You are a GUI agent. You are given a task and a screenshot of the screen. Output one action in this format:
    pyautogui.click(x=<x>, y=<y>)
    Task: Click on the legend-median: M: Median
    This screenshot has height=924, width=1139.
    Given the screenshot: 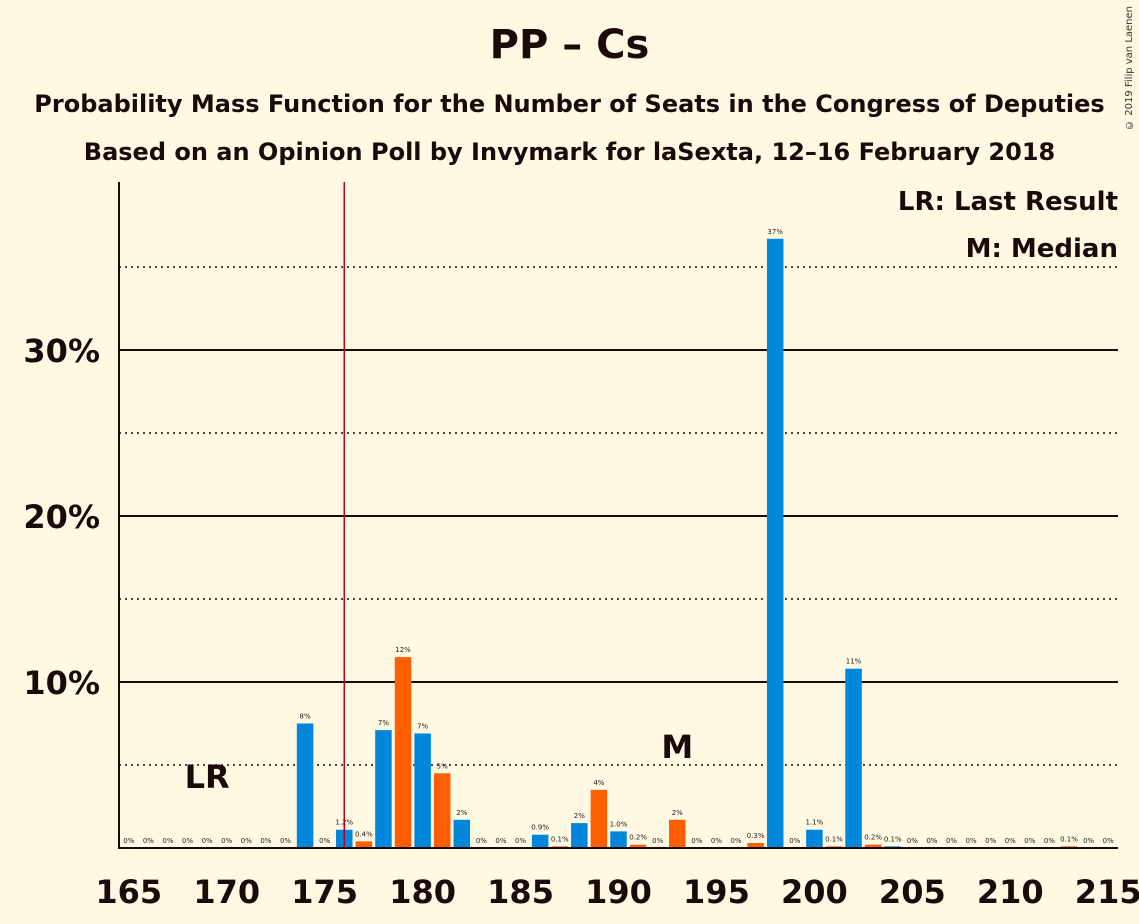 What is the action you would take?
    pyautogui.click(x=1042, y=249)
    